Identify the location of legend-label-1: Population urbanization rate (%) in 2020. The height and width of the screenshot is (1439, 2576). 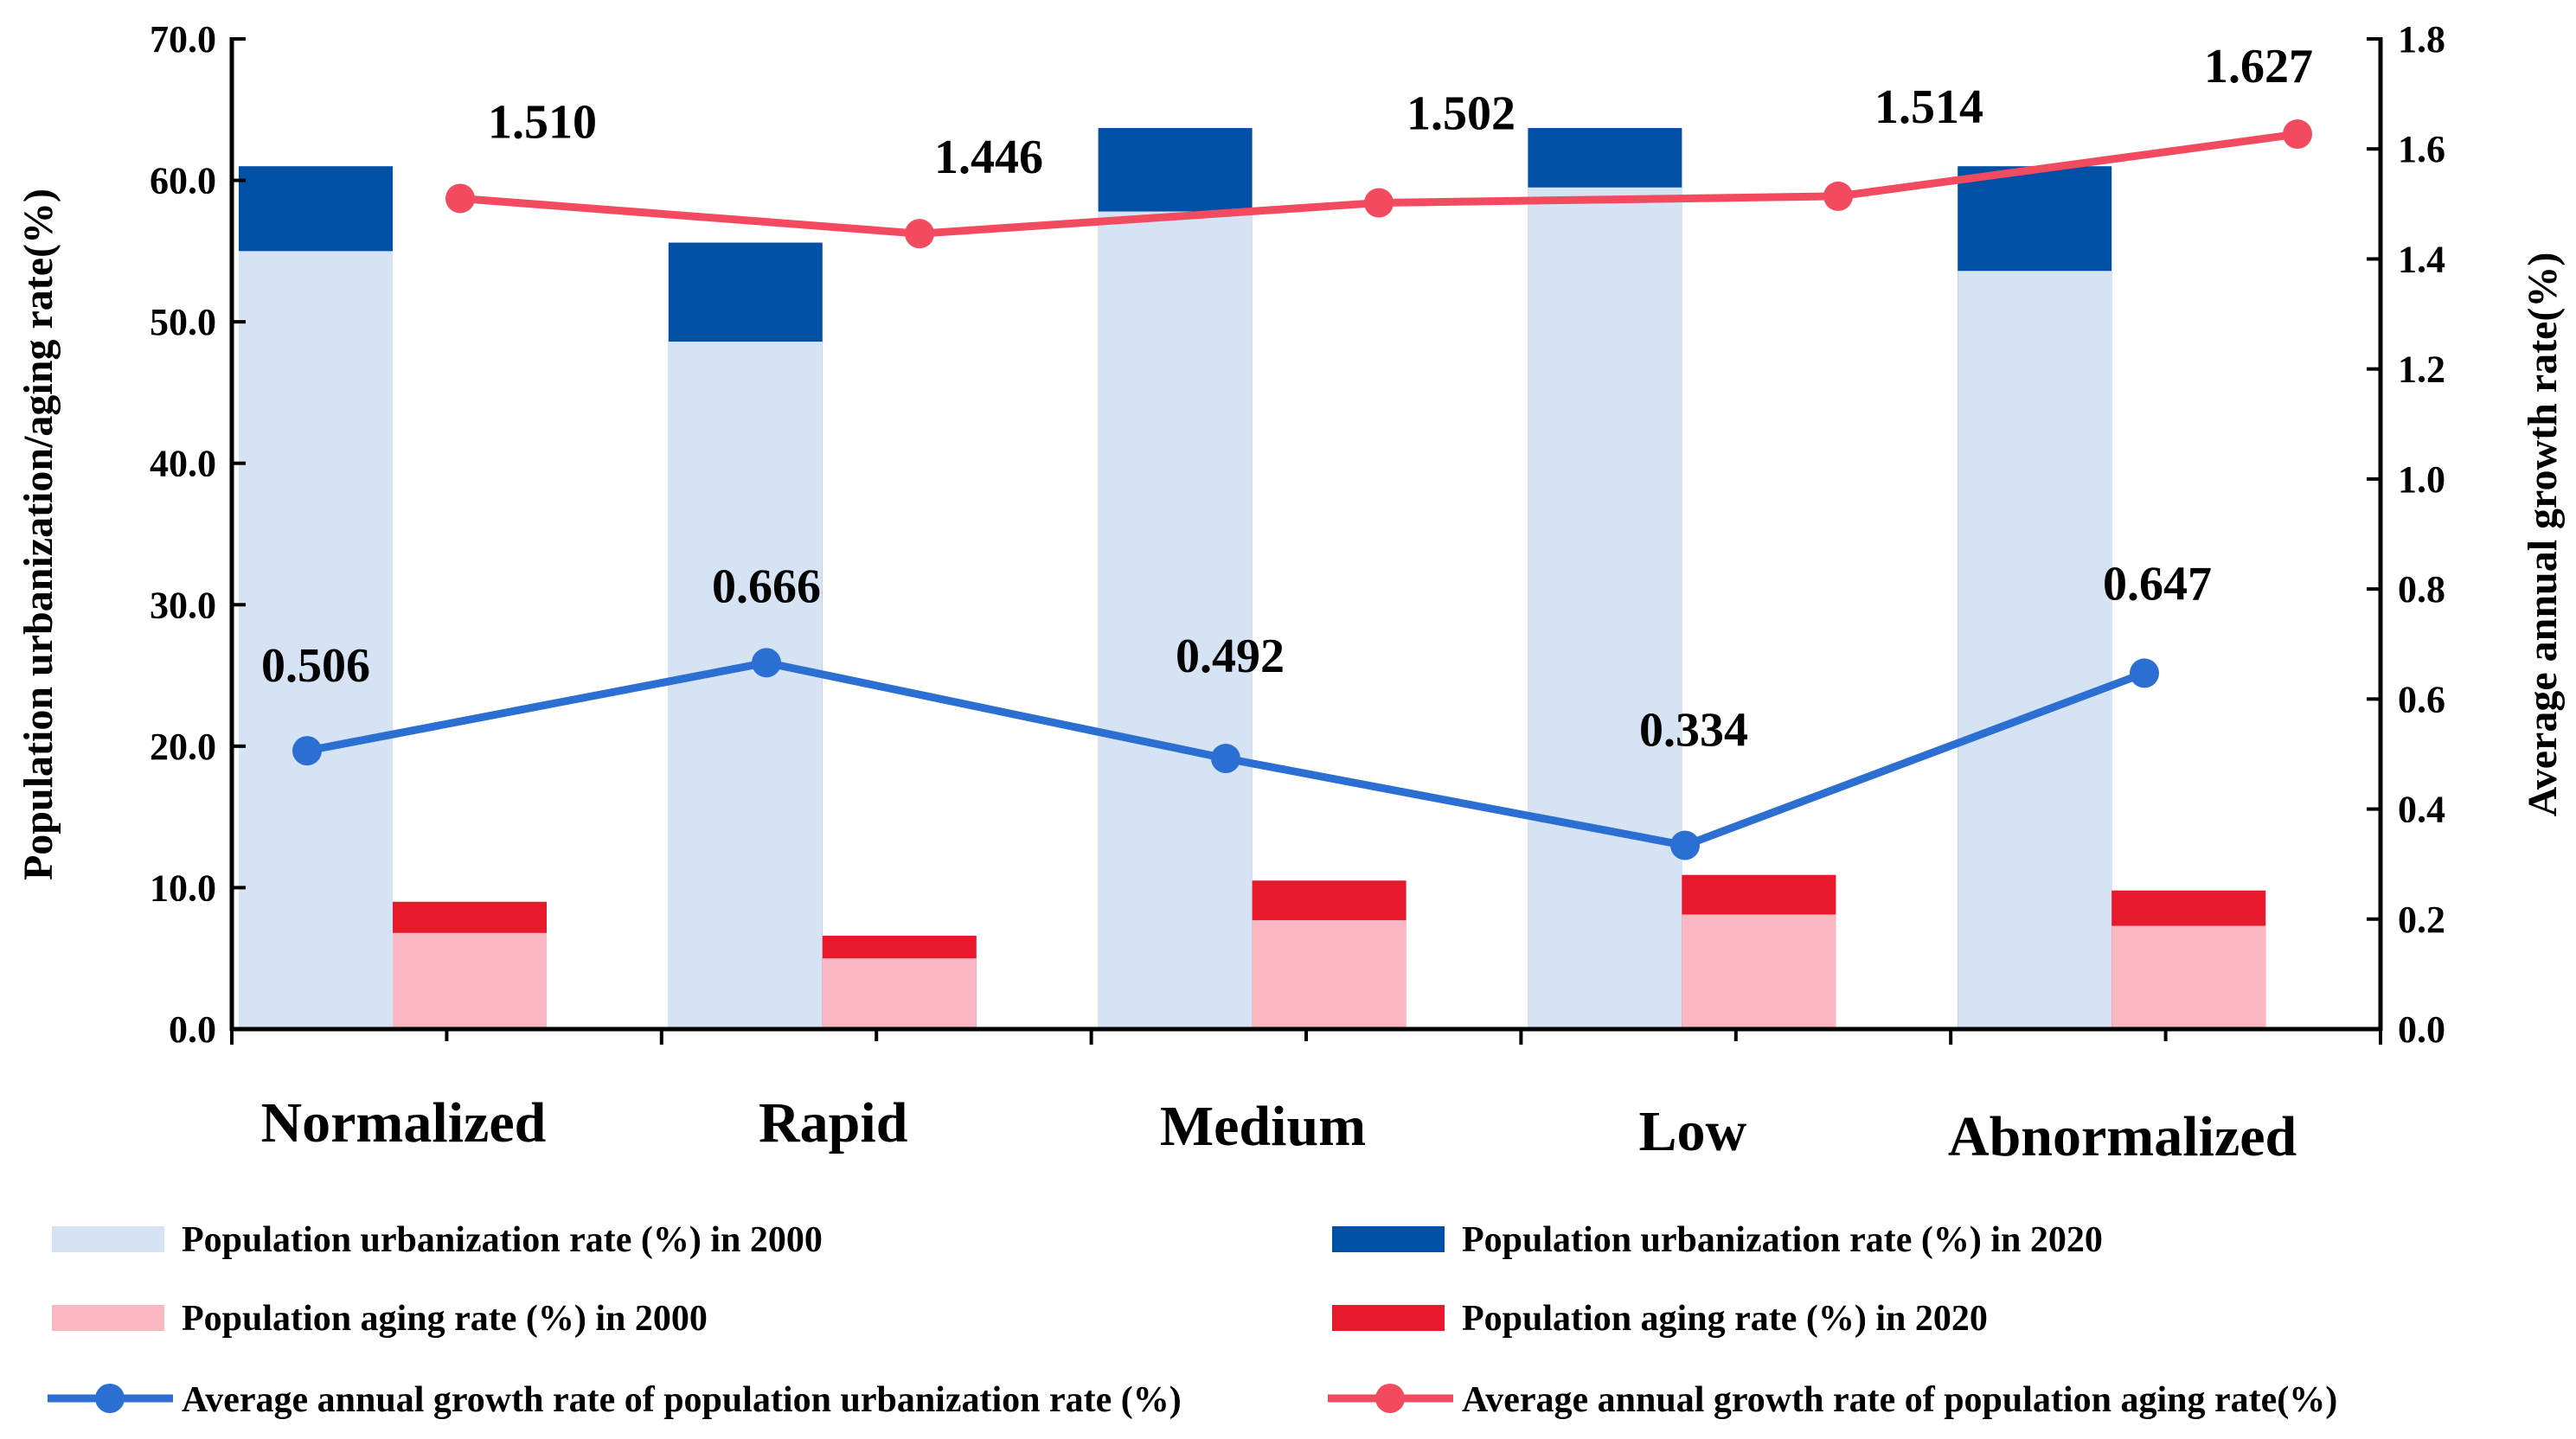
(1782, 1240).